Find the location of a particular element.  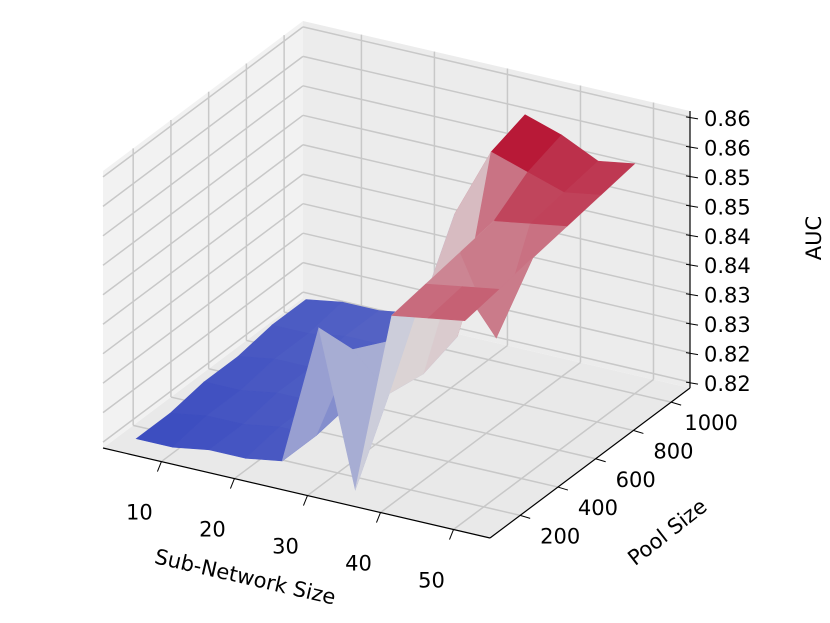

y-tick-label: 1000 is located at coordinates (710, 423).